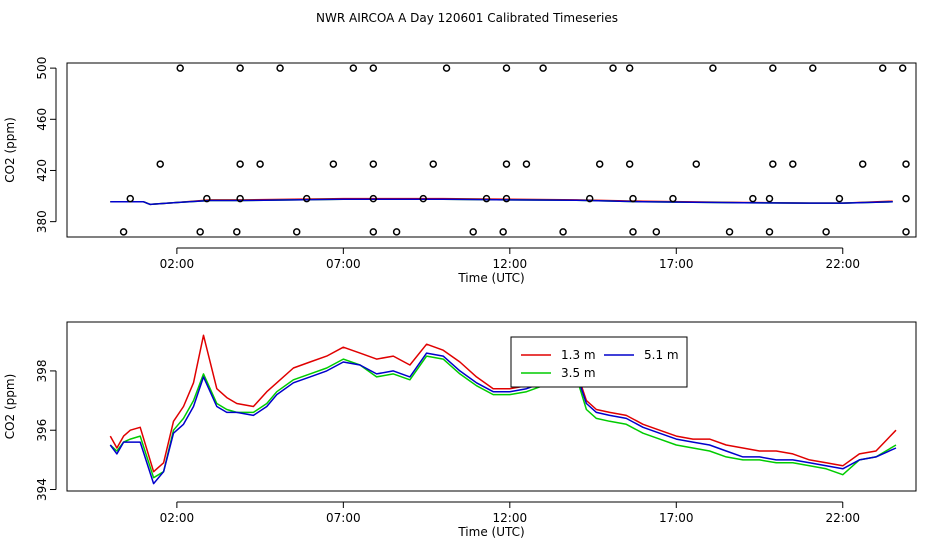 The height and width of the screenshot is (540, 936). Describe the element at coordinates (42, 119) in the screenshot. I see `y-tick-label: 460` at that location.